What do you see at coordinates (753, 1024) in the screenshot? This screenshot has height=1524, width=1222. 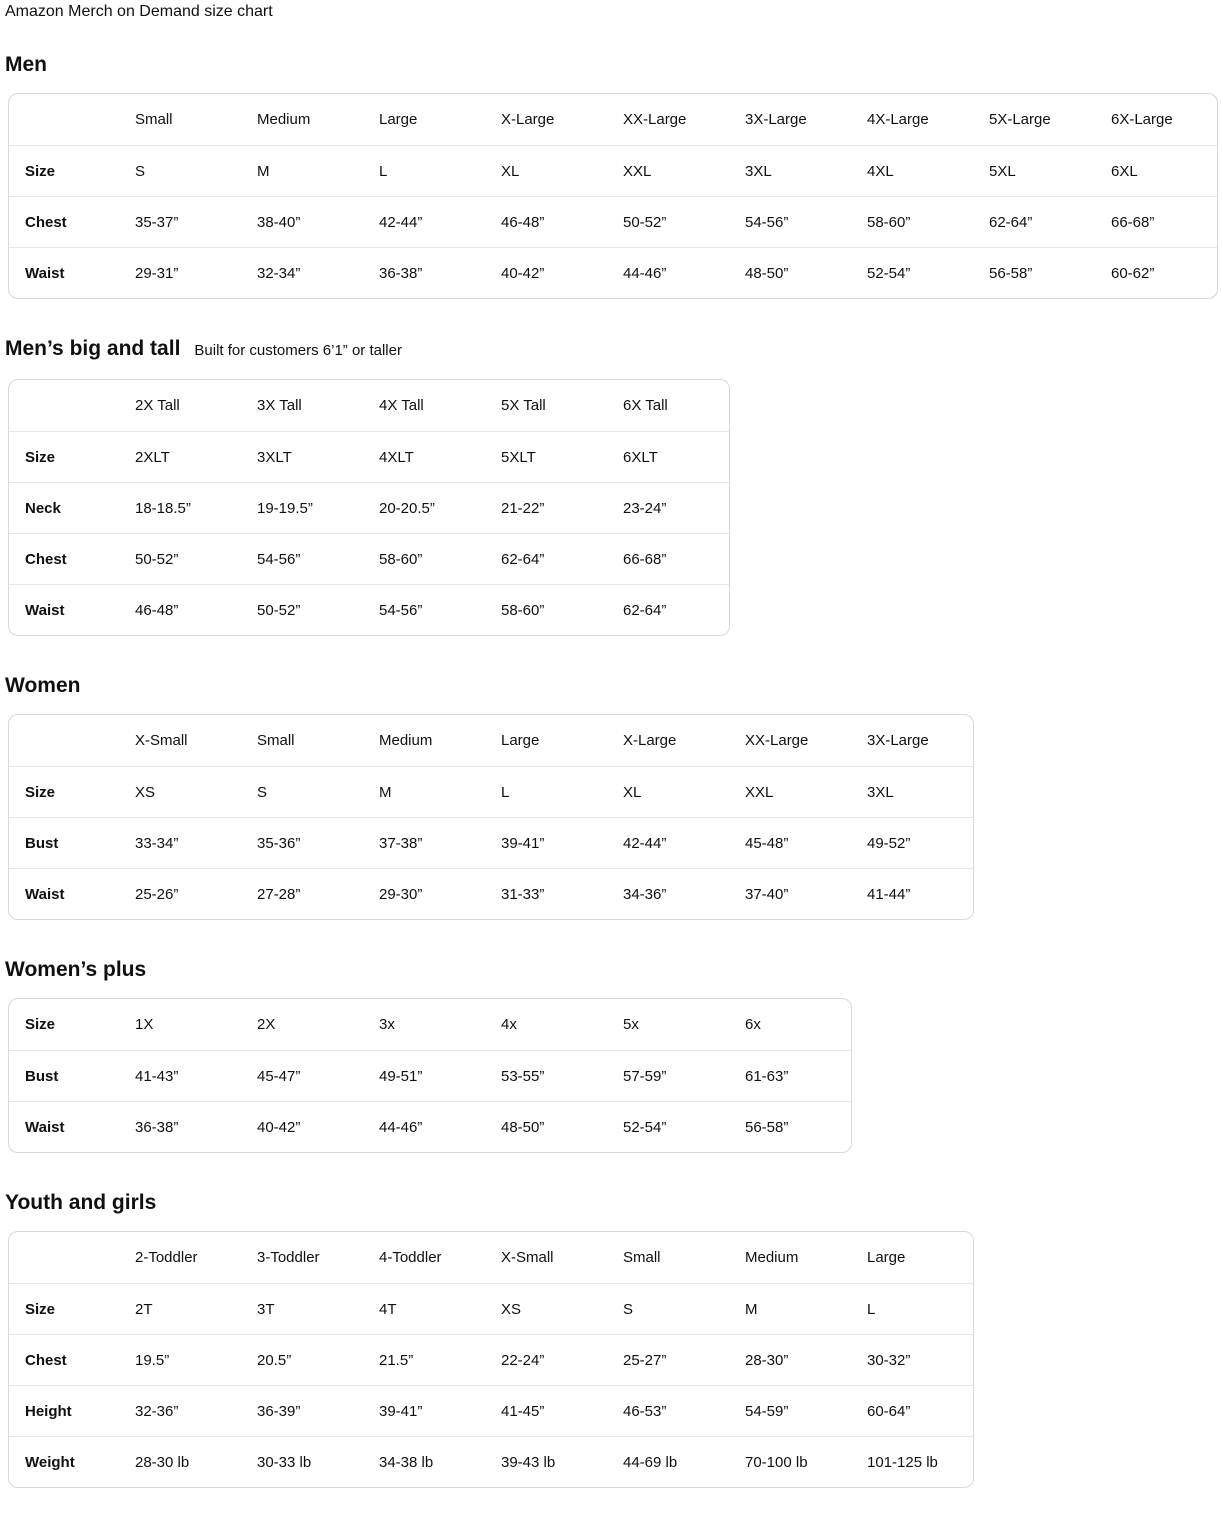 I see `cell: 6x` at bounding box center [753, 1024].